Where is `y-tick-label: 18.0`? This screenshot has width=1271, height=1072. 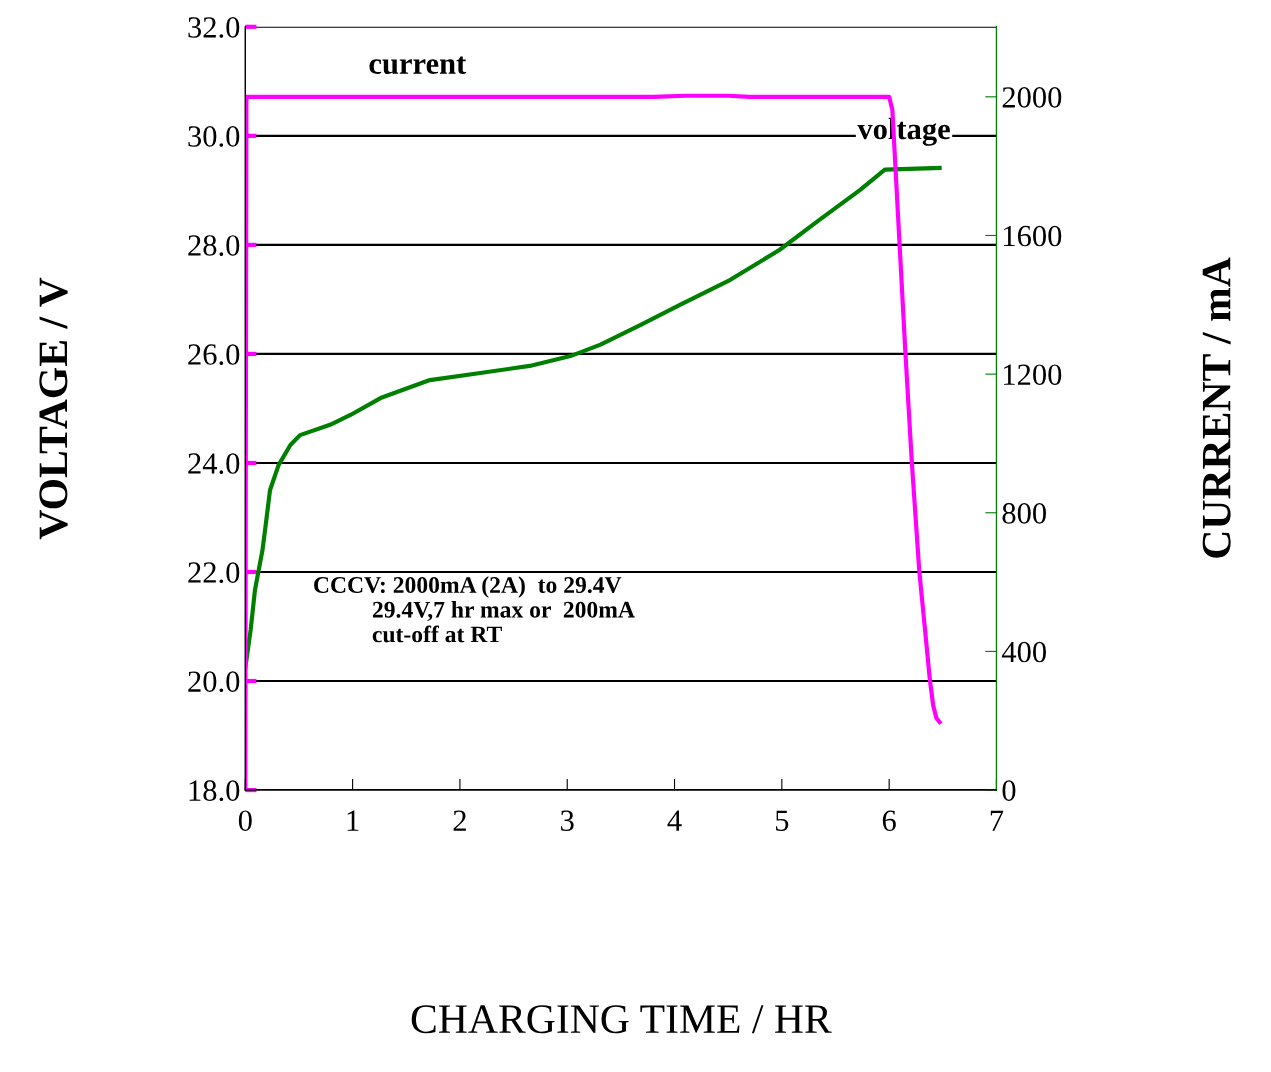
y-tick-label: 18.0 is located at coordinates (214, 791).